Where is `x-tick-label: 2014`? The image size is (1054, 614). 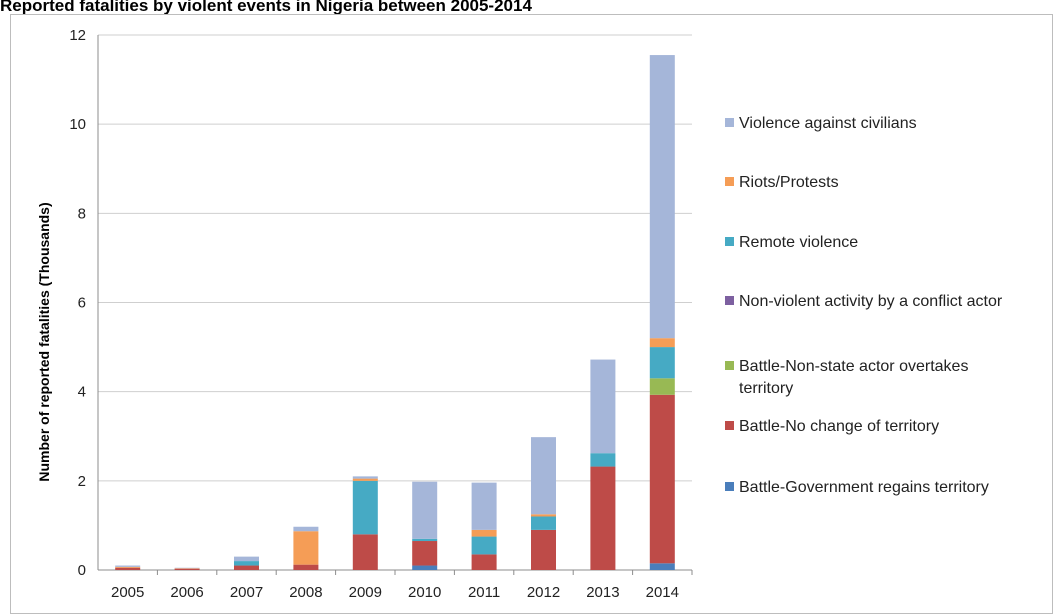 x-tick-label: 2014 is located at coordinates (662, 592).